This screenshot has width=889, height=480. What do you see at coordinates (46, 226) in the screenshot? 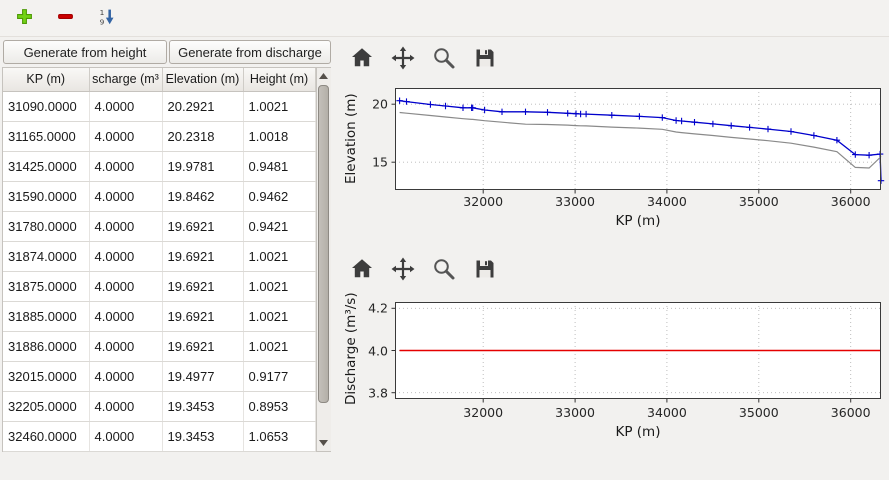
I see `table-cell: 31780.0000` at bounding box center [46, 226].